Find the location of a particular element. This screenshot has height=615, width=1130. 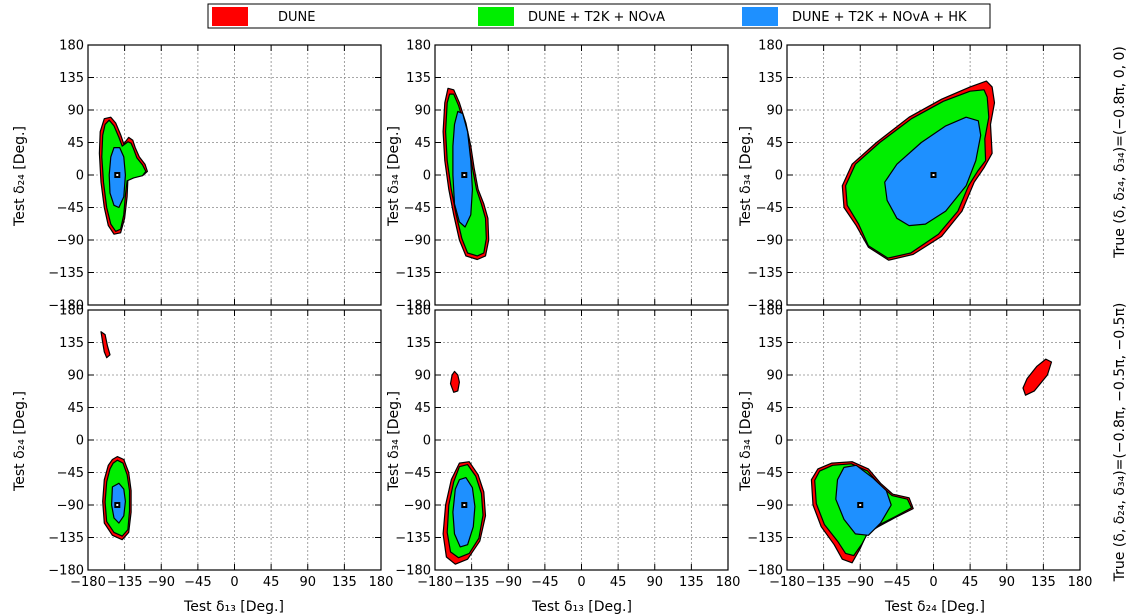

legend-label-dune-t2k-nova: DUNE + T2K + NOvA is located at coordinates (596, 17).